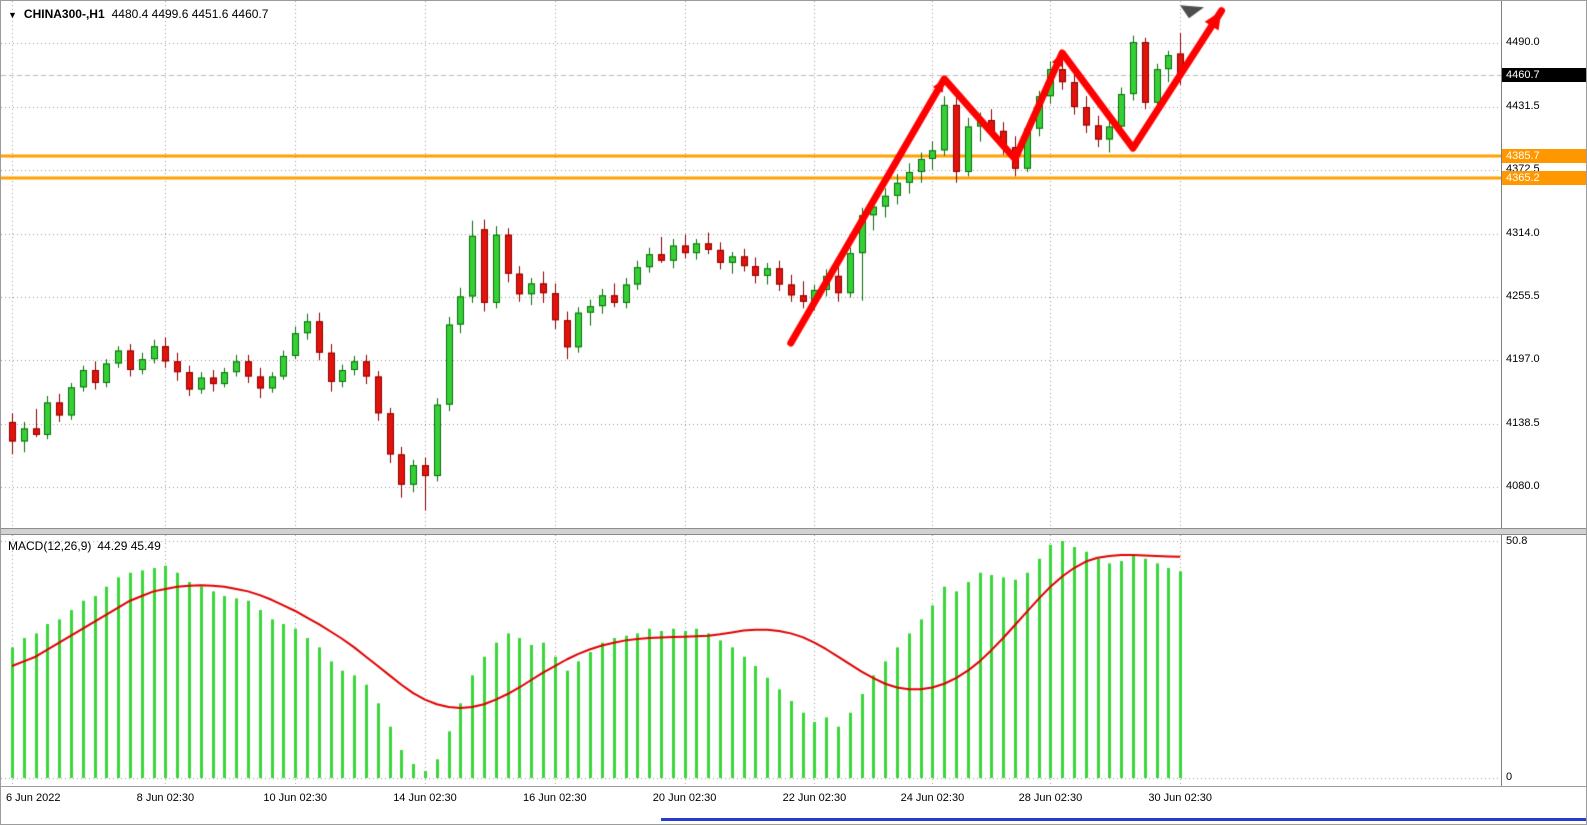  Describe the element at coordinates (1544, 178) in the screenshot. I see `hline-price-badge: 4365.2` at that location.